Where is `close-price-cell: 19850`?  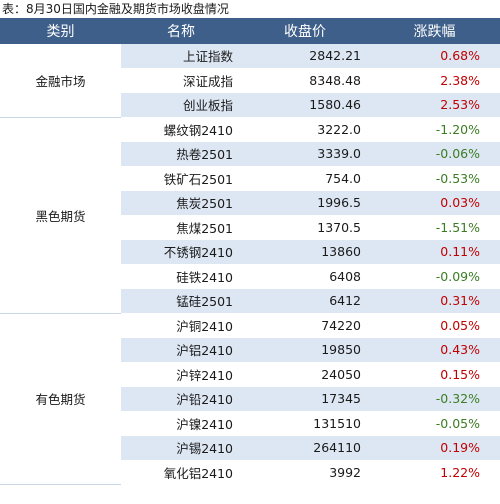
close-price-cell: 19850 is located at coordinates (305, 350).